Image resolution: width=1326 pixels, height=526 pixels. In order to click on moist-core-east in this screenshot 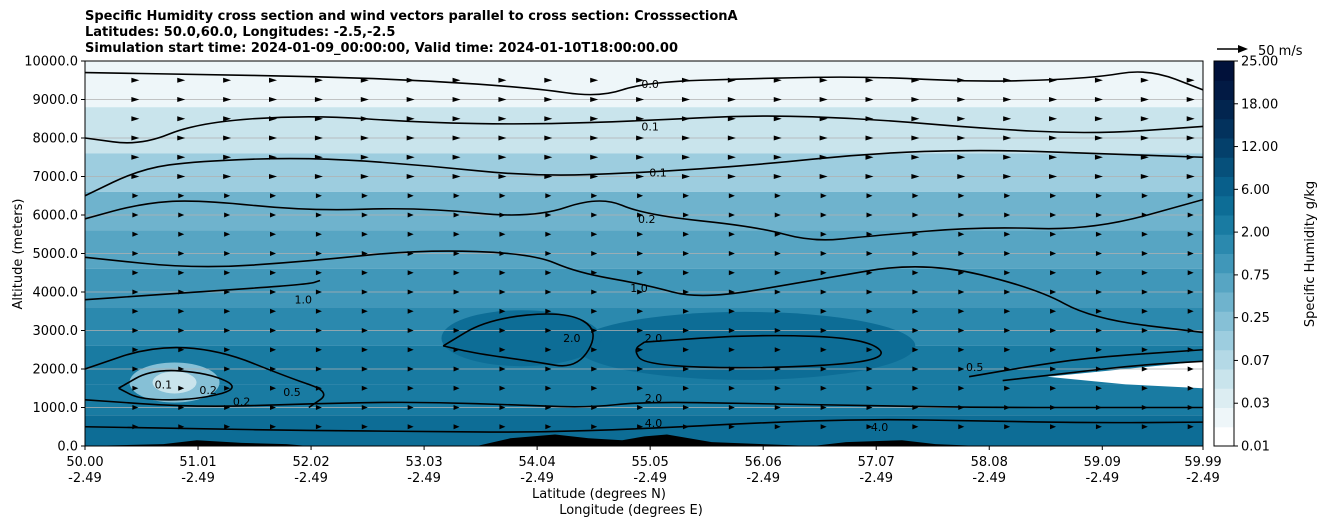, I will do `click(745, 345)`.